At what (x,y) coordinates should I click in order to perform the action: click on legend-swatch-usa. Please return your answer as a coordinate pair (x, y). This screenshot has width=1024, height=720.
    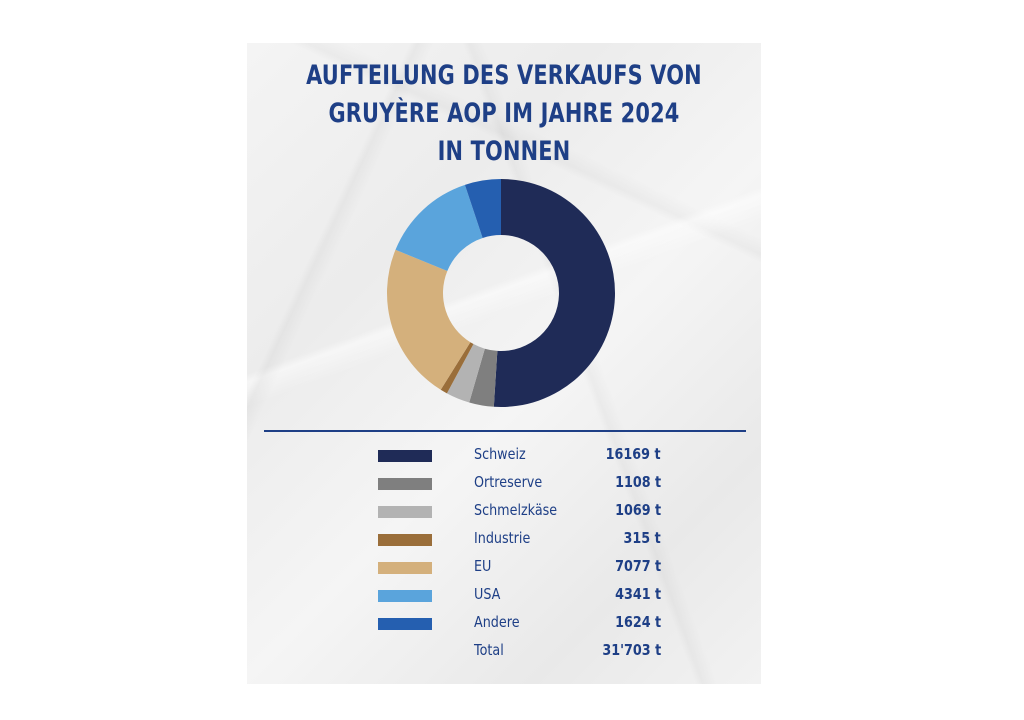
    Looking at the image, I should click on (405, 596).